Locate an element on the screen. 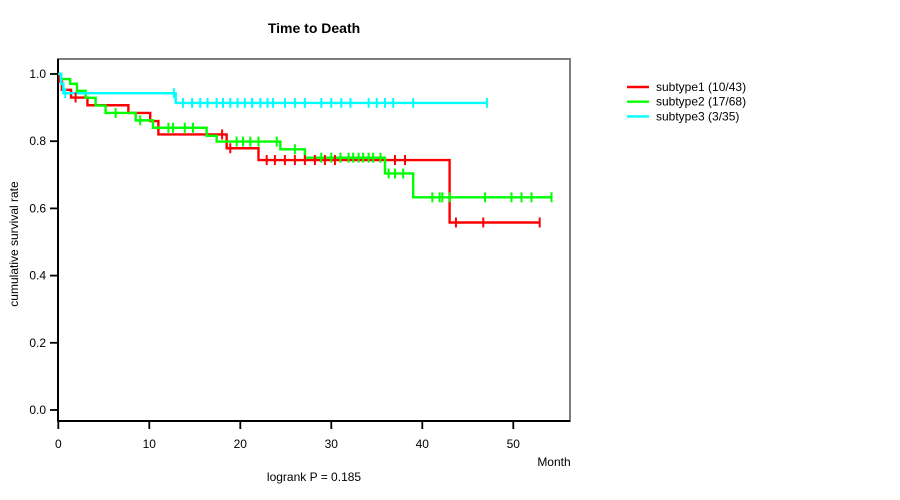 This screenshot has height=500, width=900. legend-item-label: subtype1 (10/43) is located at coordinates (701, 87).